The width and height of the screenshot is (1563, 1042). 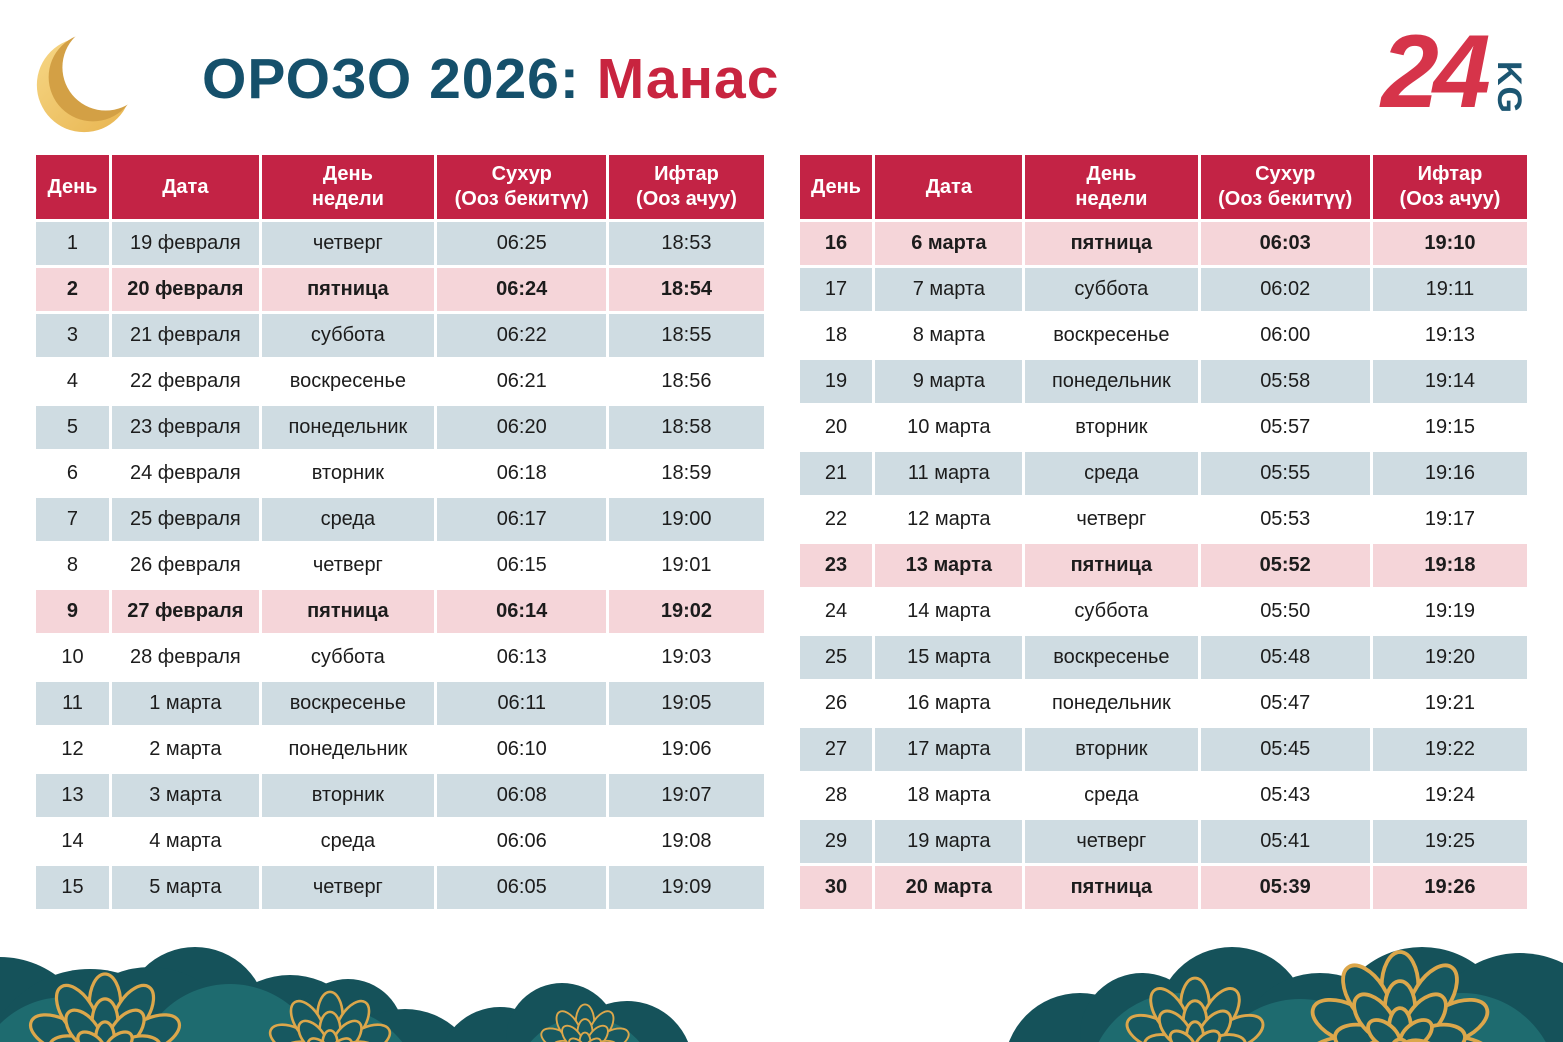 What do you see at coordinates (949, 473) in the screenshot?
I see `cell-date: 11 марта` at bounding box center [949, 473].